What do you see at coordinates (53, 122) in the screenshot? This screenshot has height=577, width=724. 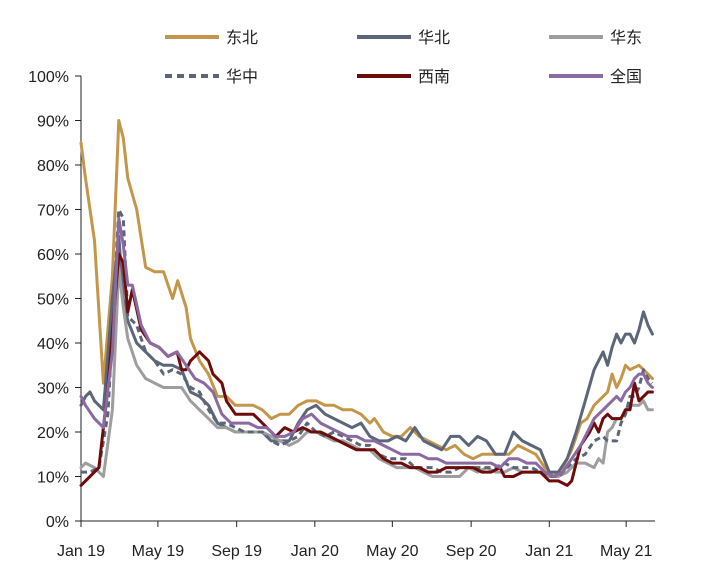 I see `y-tick-label: 90%` at bounding box center [53, 122].